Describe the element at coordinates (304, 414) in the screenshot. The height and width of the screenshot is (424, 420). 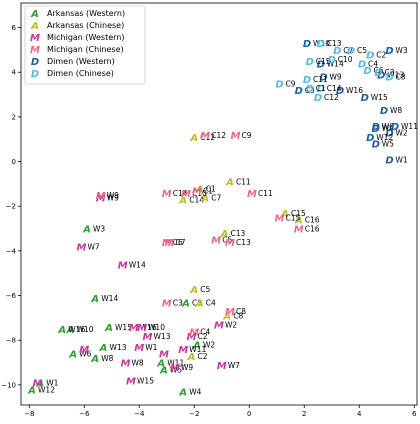
I see `x-tick-label: 2` at that location.